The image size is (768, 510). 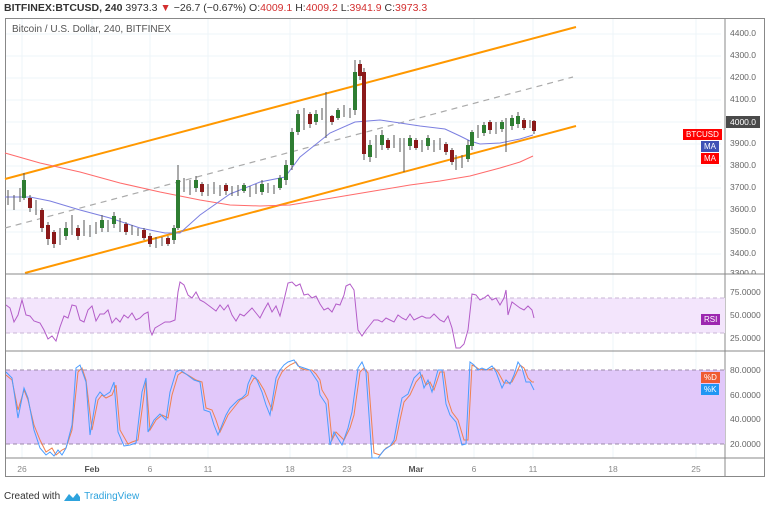 What do you see at coordinates (743, 165) in the screenshot?
I see `price-tick: 3800.0` at bounding box center [743, 165].